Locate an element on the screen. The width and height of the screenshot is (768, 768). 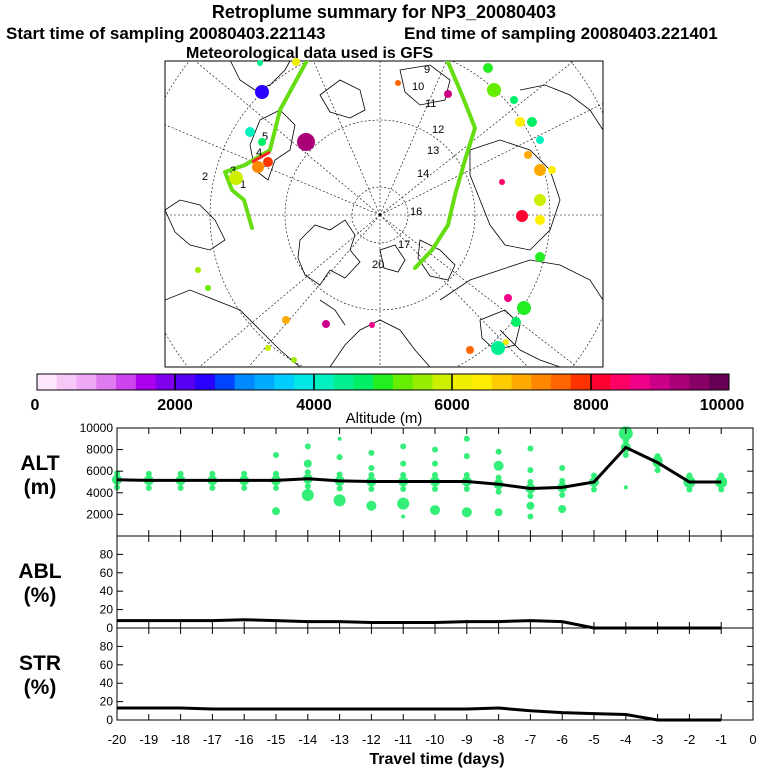
met-data-label: Meteorological data used is GFS is located at coordinates (310, 53).